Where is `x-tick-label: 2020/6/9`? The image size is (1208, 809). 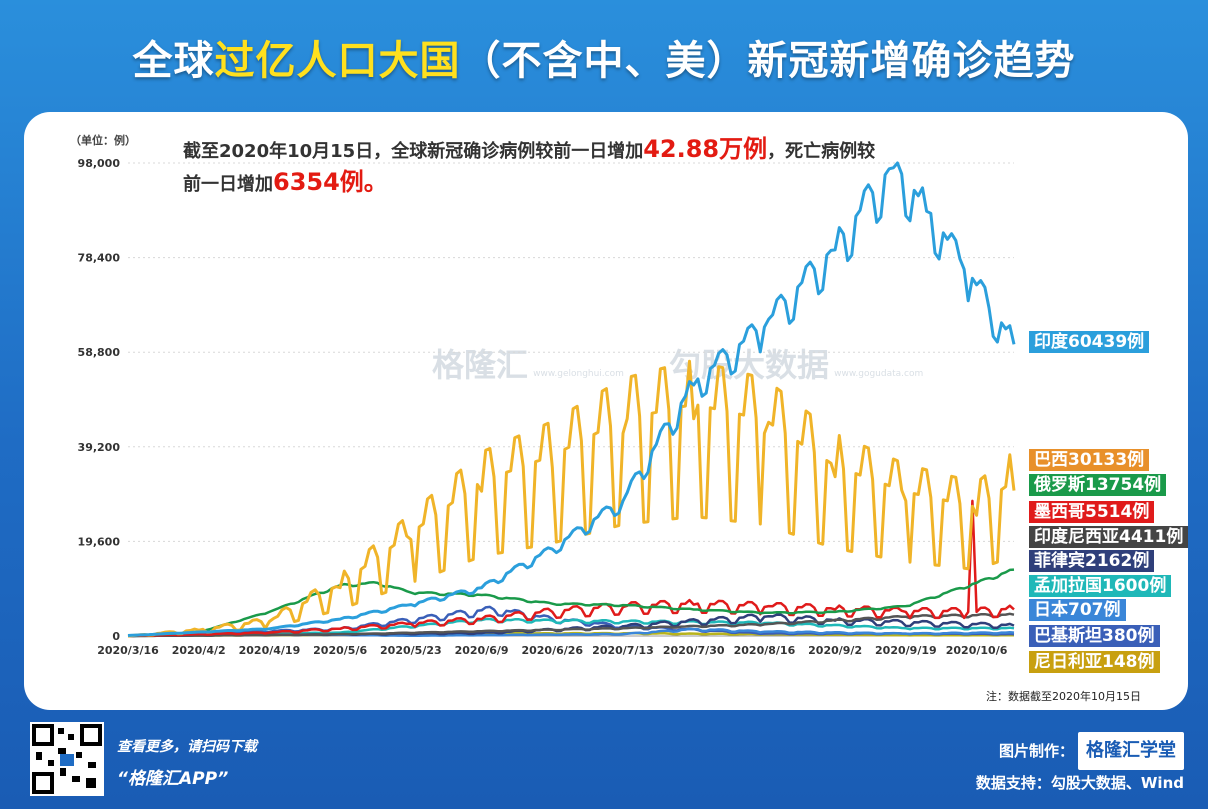 x-tick-label: 2020/6/9 is located at coordinates (482, 650).